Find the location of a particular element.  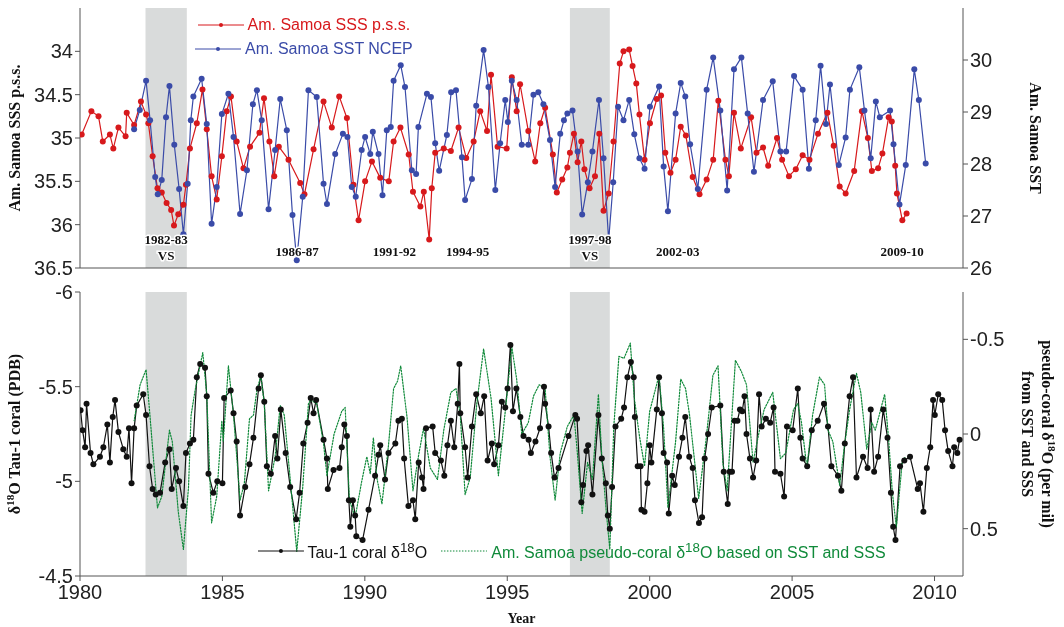

y2-tick-label: 30 is located at coordinates (981, 60).